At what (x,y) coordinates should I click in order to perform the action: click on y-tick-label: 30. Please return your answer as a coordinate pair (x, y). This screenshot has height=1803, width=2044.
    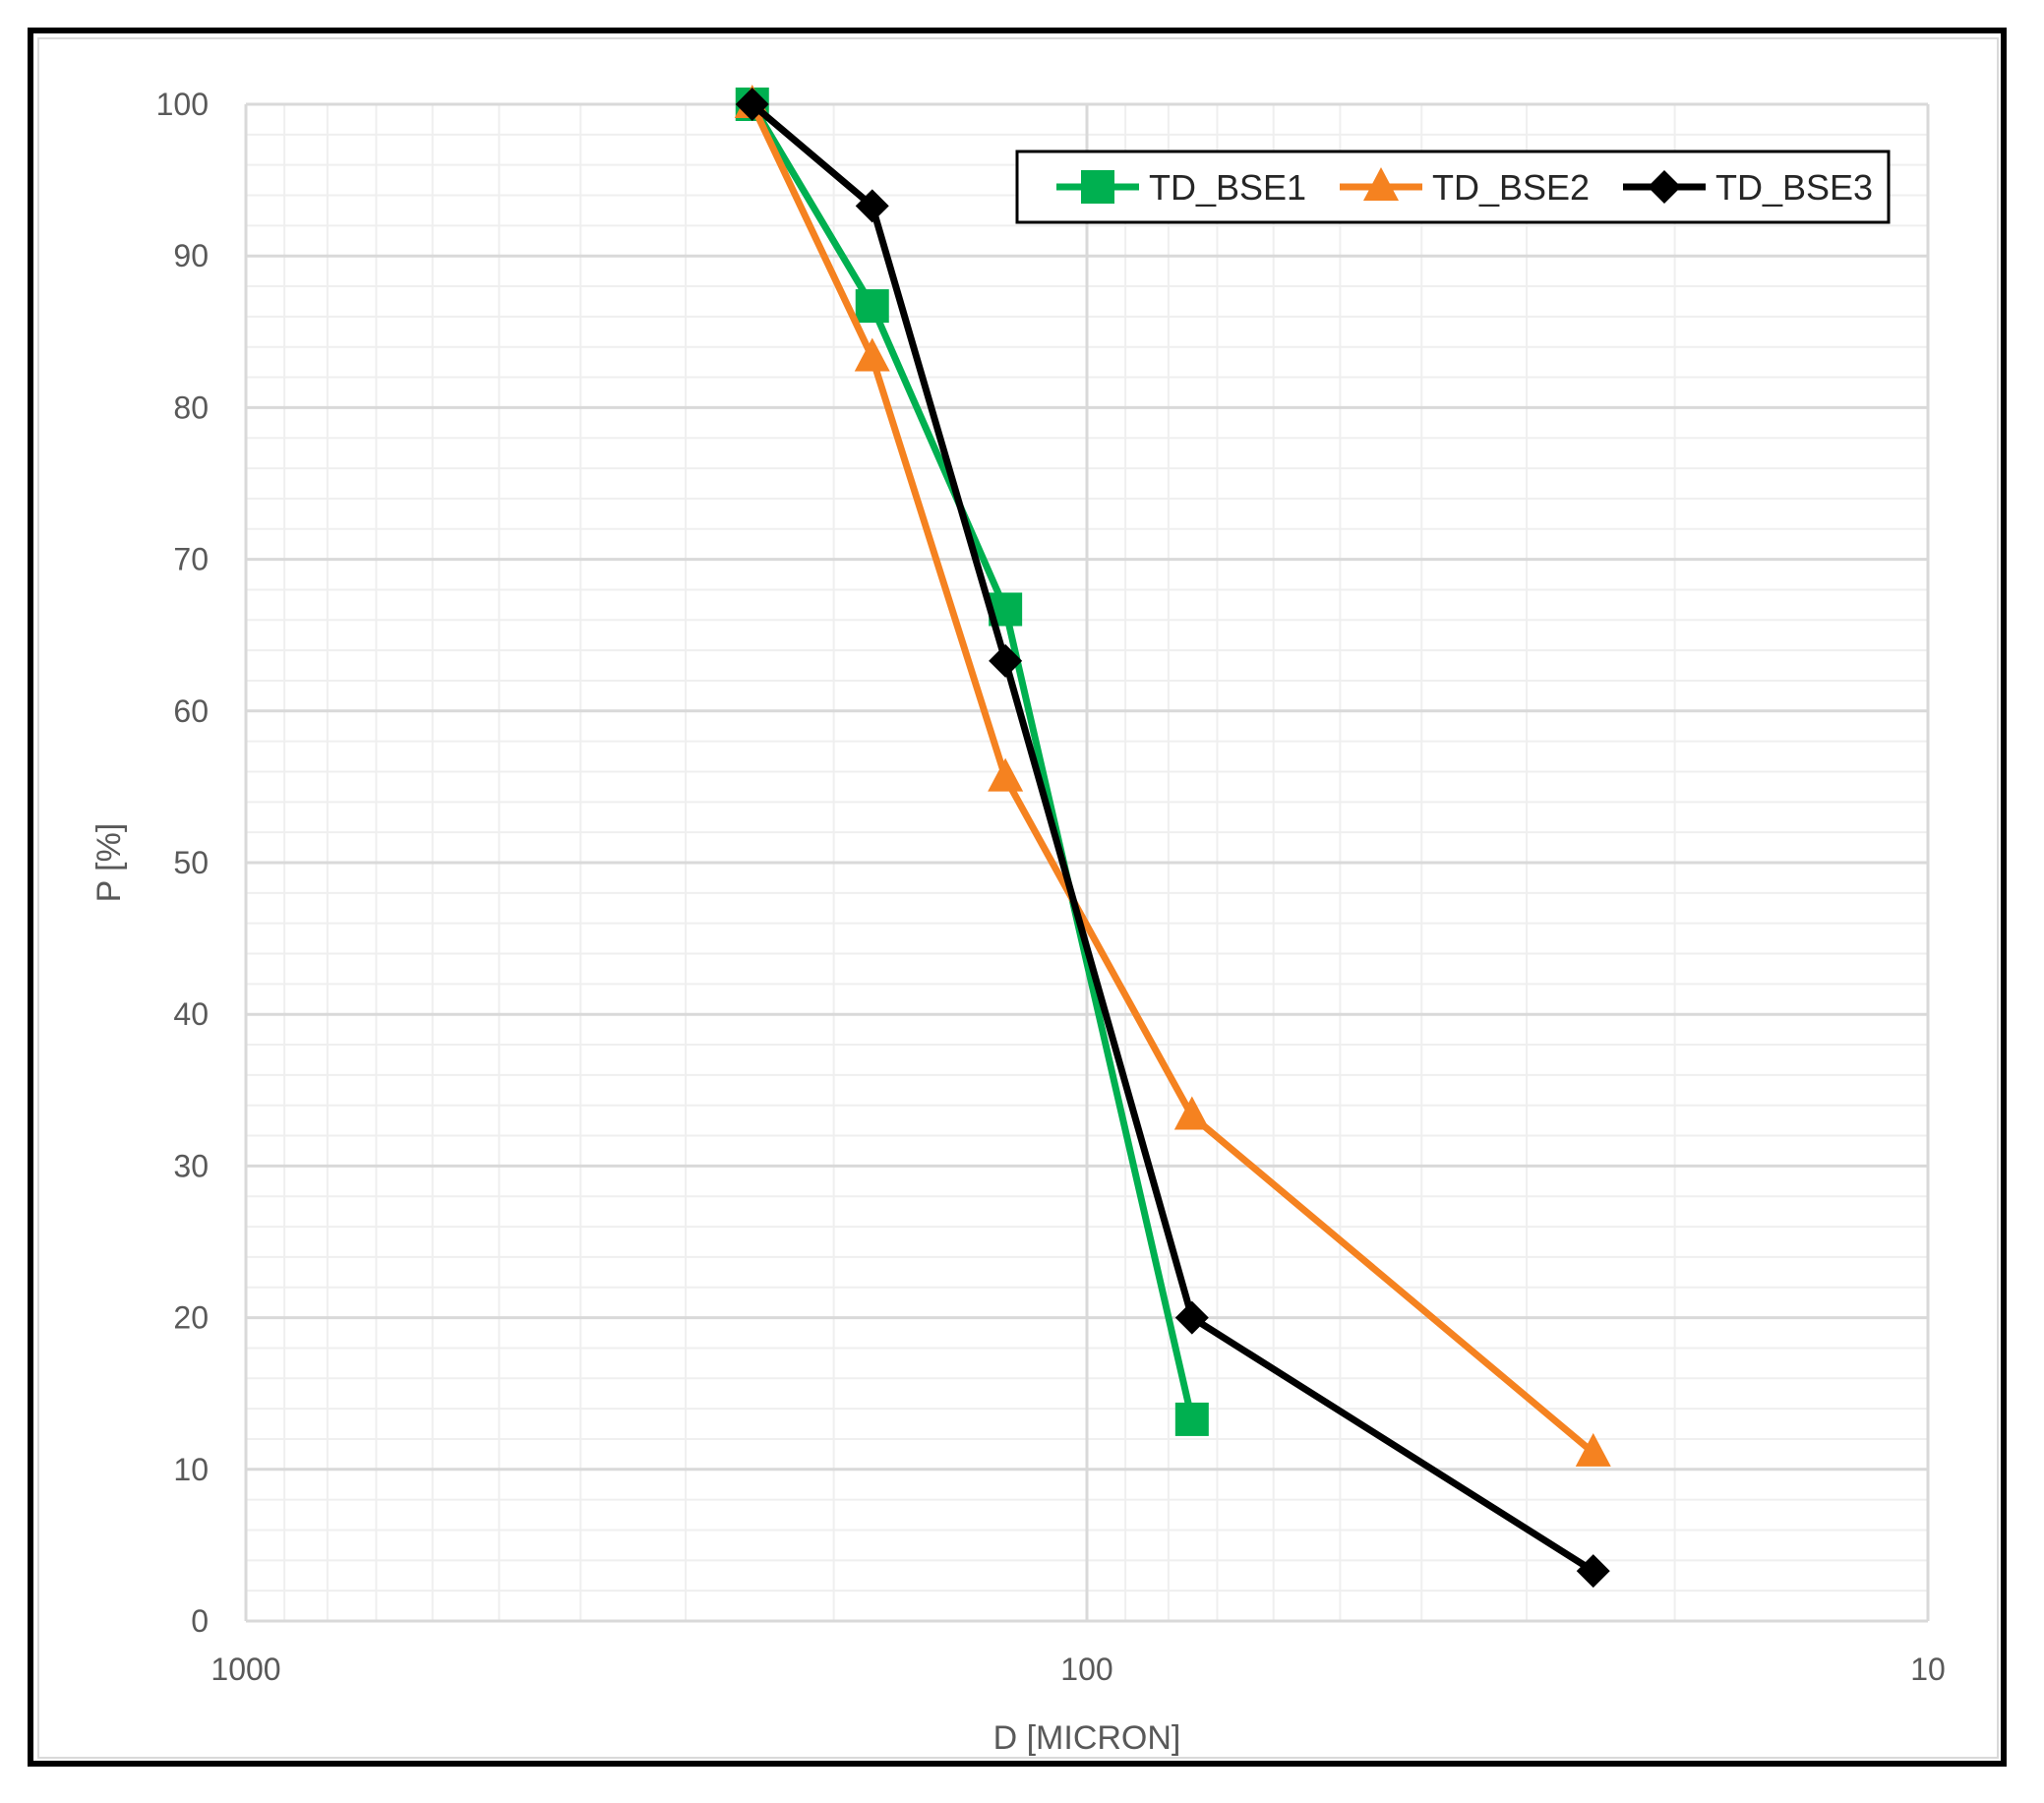
    Looking at the image, I should click on (191, 1165).